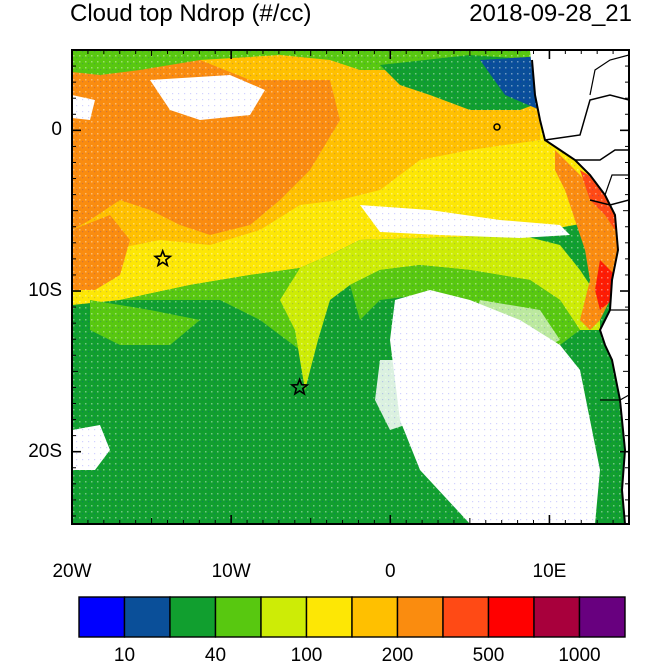 The height and width of the screenshot is (667, 650). What do you see at coordinates (390, 571) in the screenshot?
I see `lon-tick-label: 0` at bounding box center [390, 571].